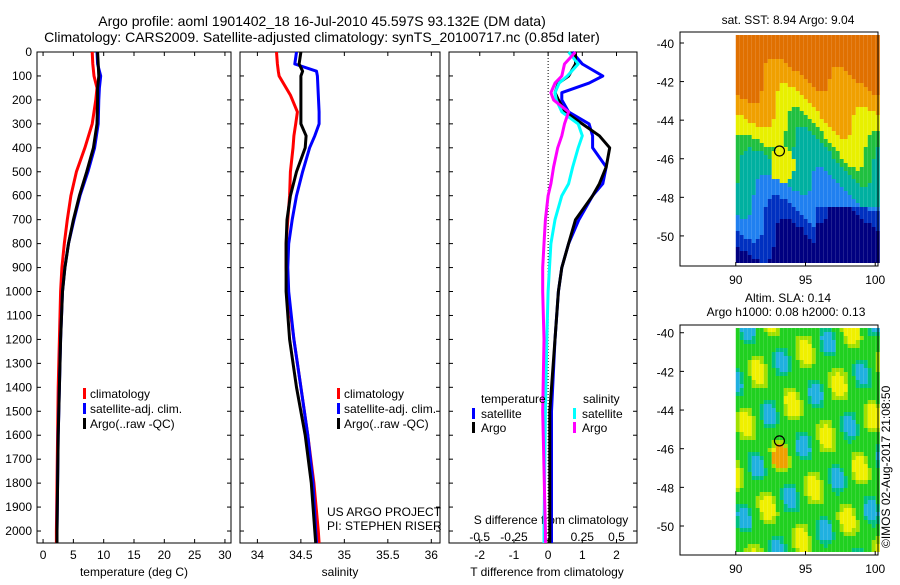 Image resolution: width=900 pixels, height=585 pixels. Describe the element at coordinates (18, 507) in the screenshot. I see `depth-tick-label: 1900` at that location.